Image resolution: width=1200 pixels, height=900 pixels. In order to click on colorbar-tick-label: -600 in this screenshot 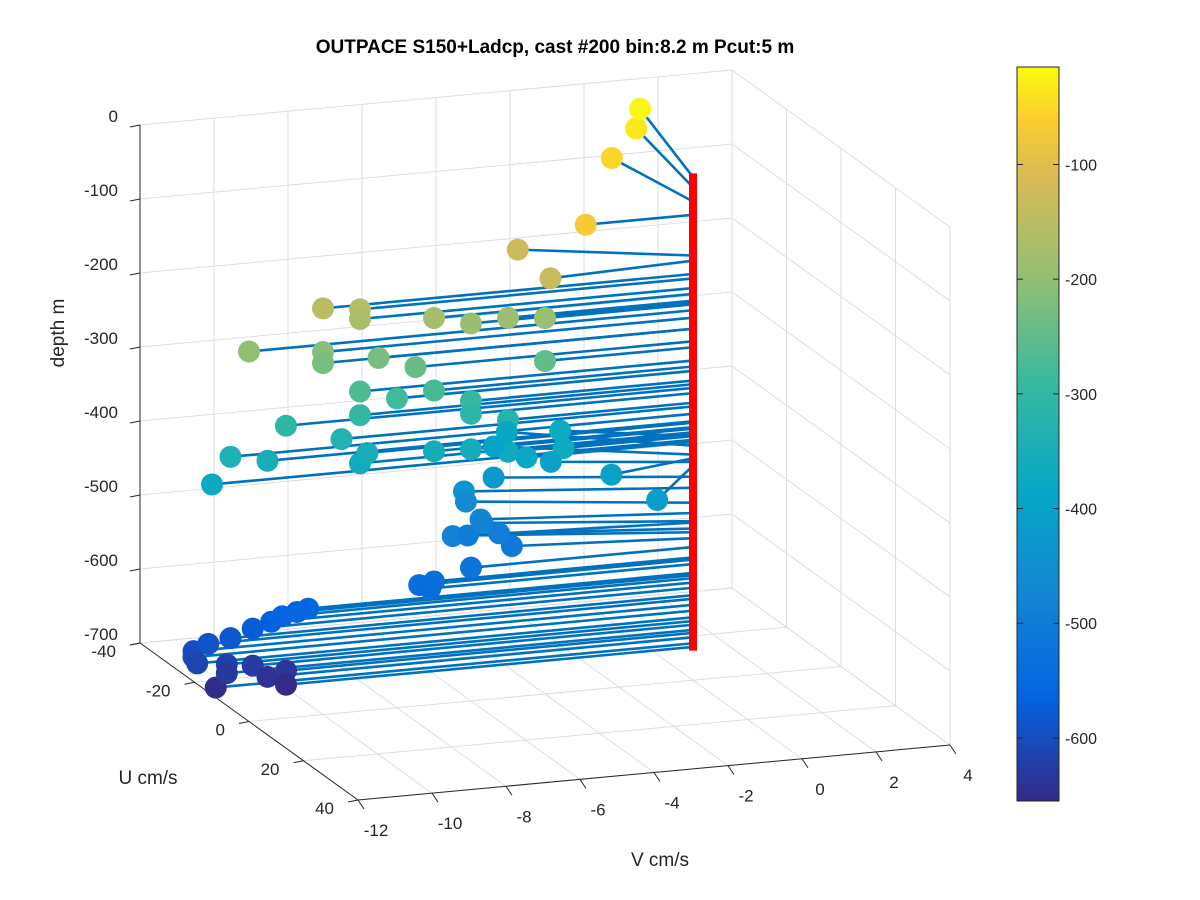, I will do `click(1081, 739)`.